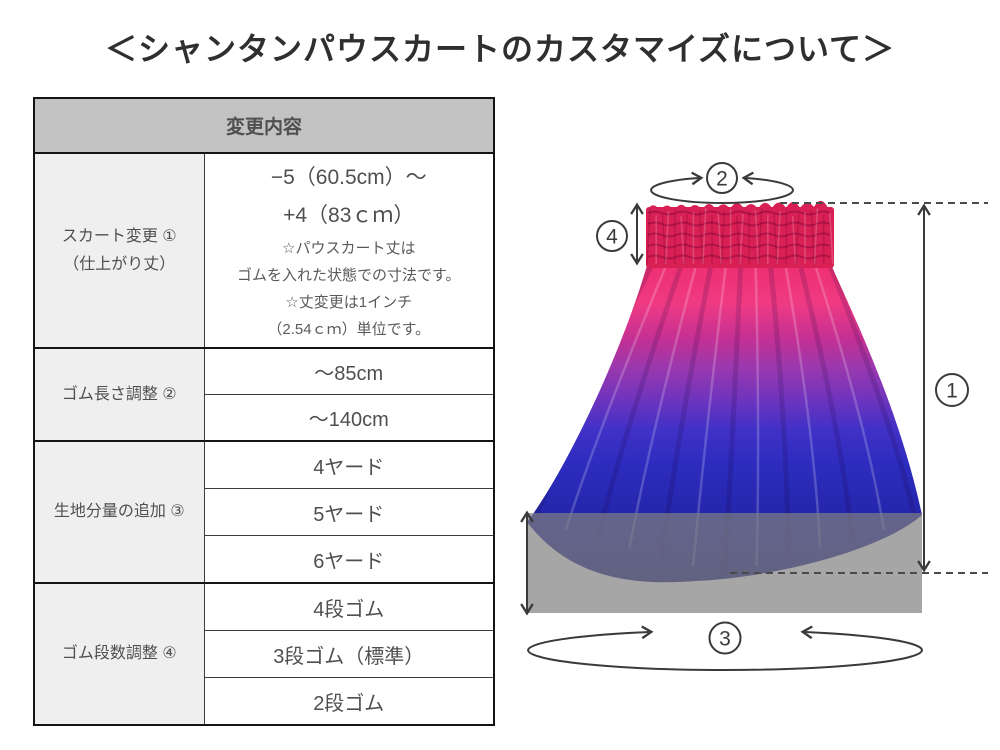 This screenshot has width=1000, height=750. What do you see at coordinates (349, 559) in the screenshot?
I see `row-value-option: 6ヤード` at bounding box center [349, 559].